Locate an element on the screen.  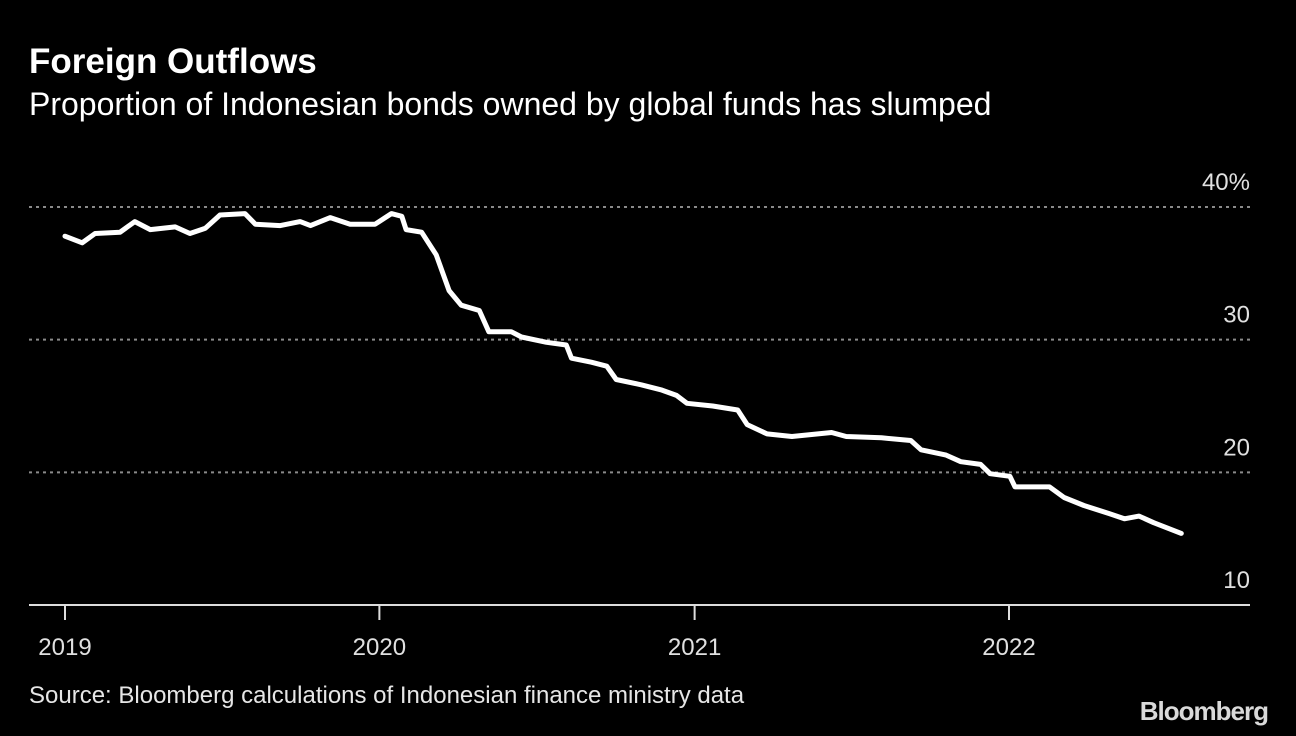
y-tick-label: 20 is located at coordinates (1236, 447).